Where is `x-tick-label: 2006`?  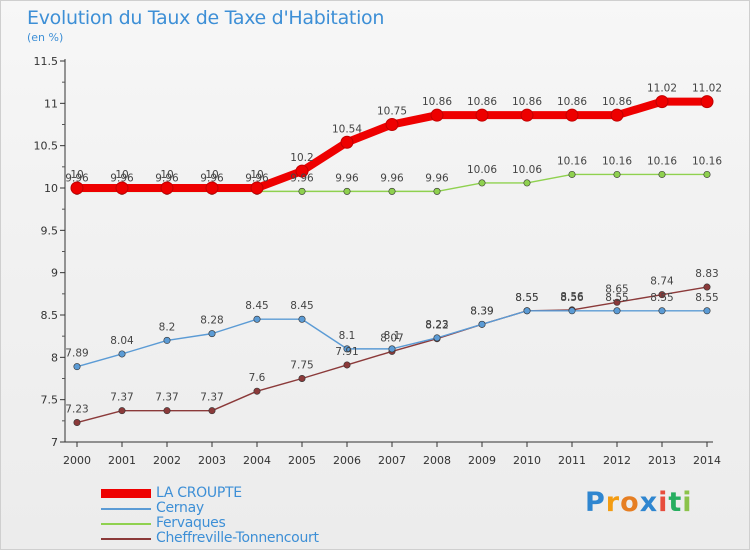
x-tick-label: 2006 is located at coordinates (347, 460).